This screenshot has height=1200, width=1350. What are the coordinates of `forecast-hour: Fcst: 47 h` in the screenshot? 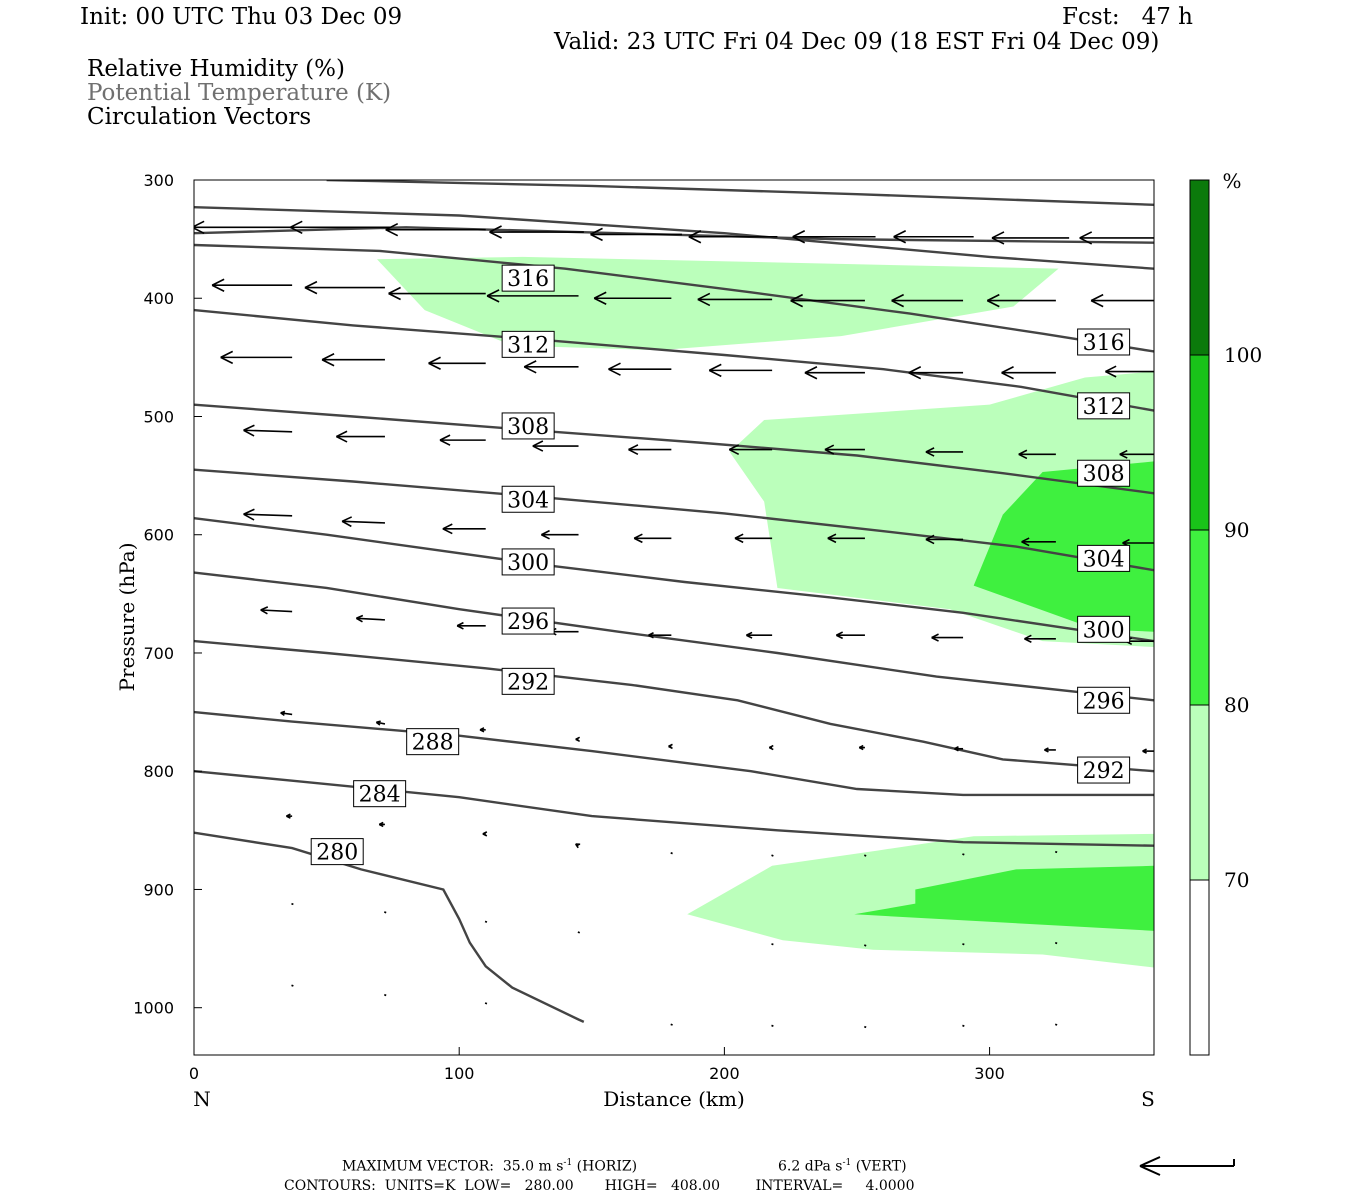 It's located at (1127, 17).